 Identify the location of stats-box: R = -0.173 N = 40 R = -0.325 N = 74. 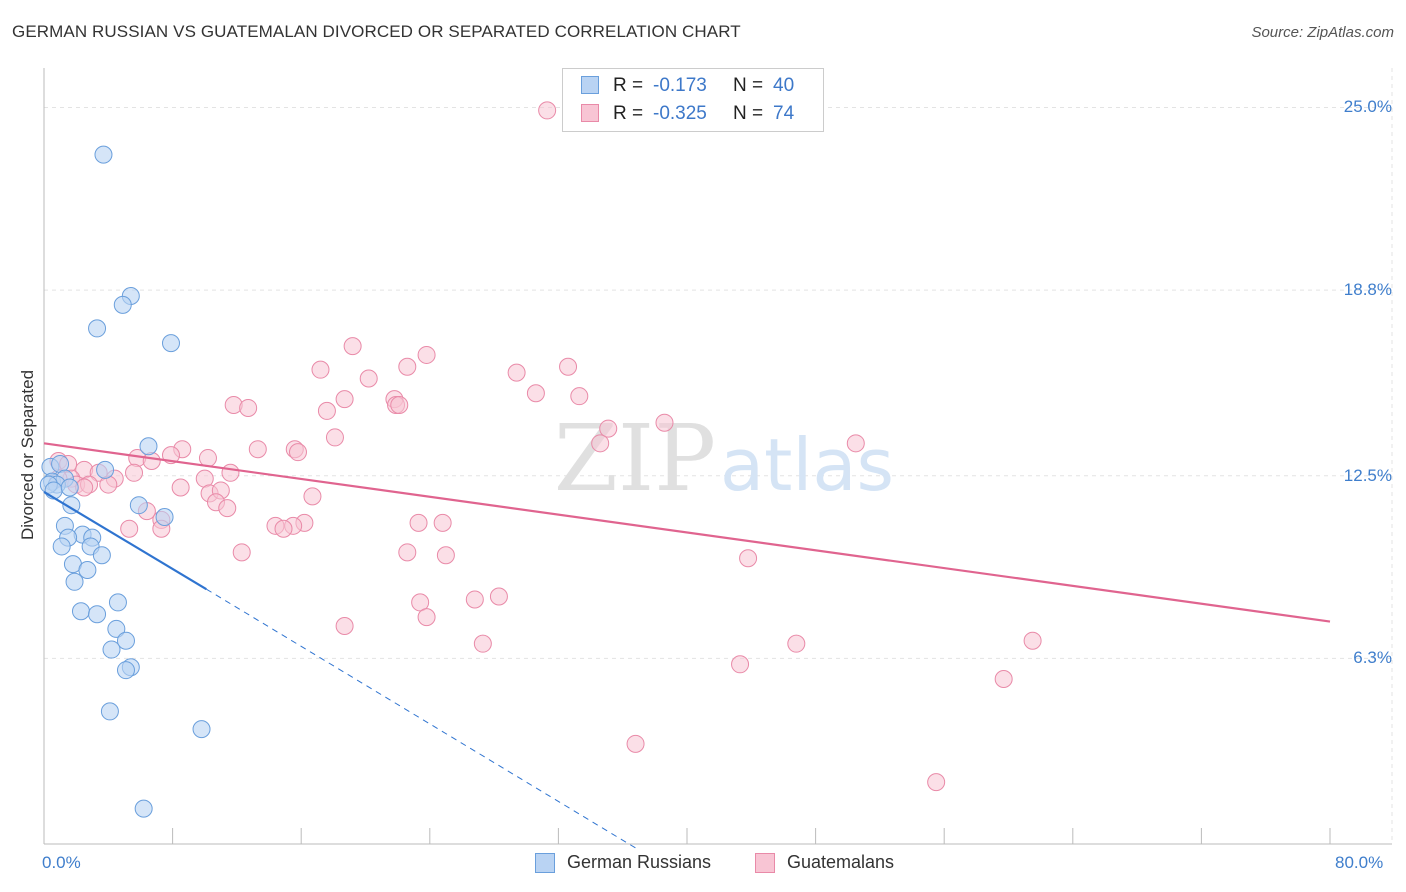
(693, 100).